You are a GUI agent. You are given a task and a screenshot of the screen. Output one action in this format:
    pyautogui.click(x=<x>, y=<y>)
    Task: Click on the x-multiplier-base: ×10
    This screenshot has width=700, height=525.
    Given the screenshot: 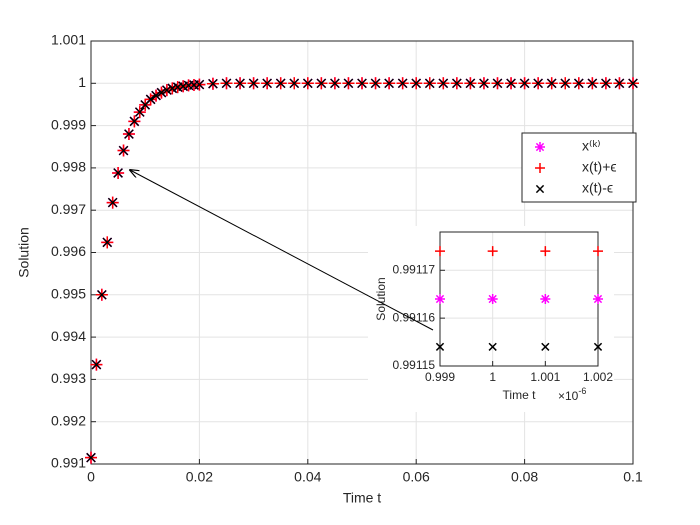 What is the action you would take?
    pyautogui.click(x=568, y=396)
    